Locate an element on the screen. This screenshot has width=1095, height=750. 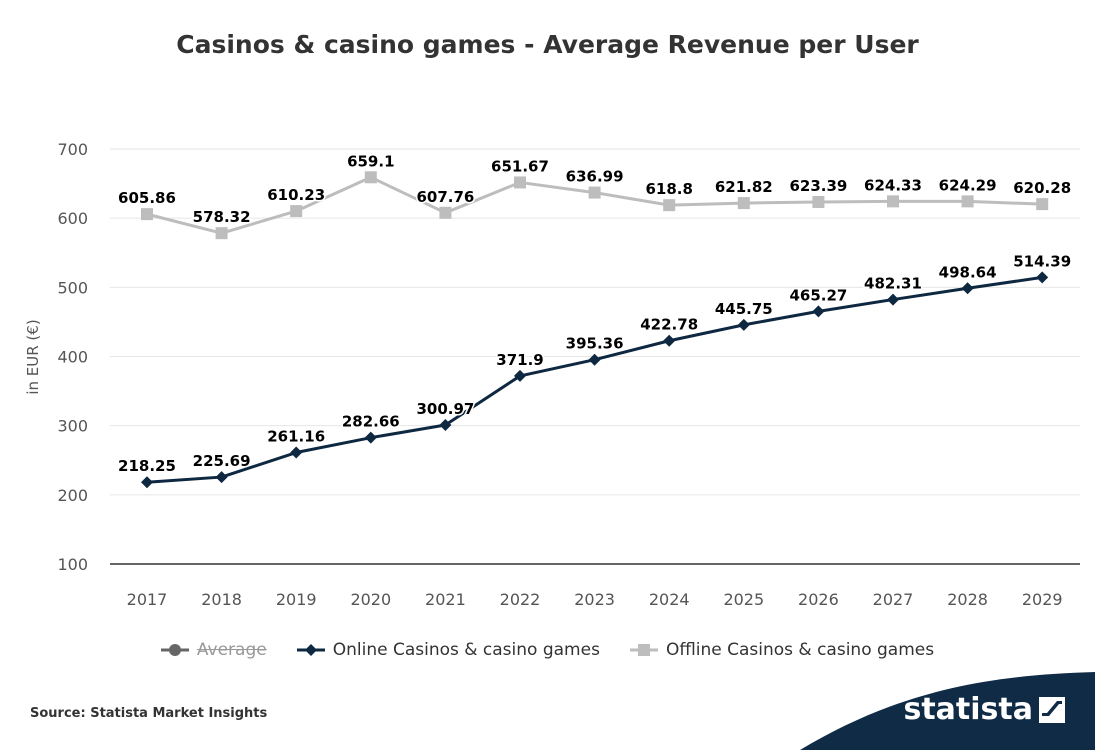
offline-data-label: 620.28 is located at coordinates (1042, 188).